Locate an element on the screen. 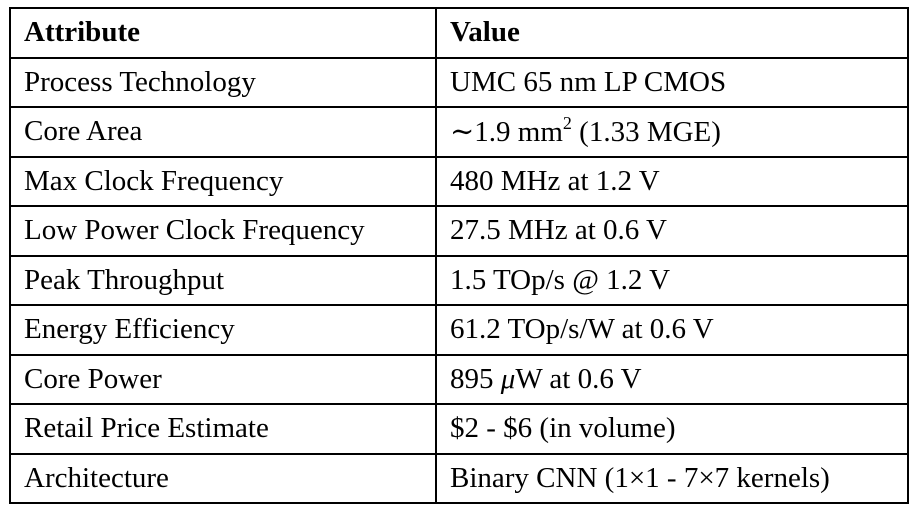 The height and width of the screenshot is (530, 915). table-row: Core Power 895 μW at 0.6 V is located at coordinates (459, 379).